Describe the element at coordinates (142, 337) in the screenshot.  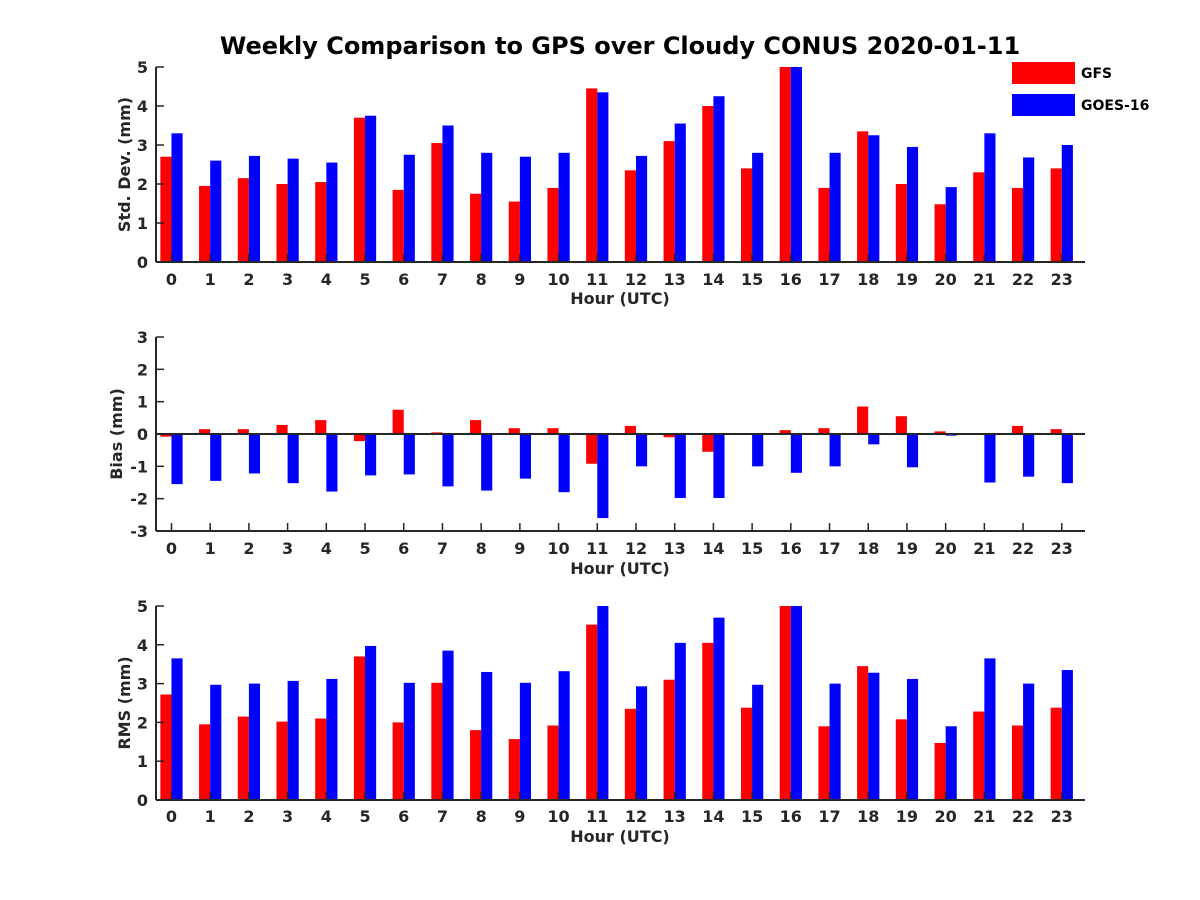
I see `y-tick-label: 3` at that location.